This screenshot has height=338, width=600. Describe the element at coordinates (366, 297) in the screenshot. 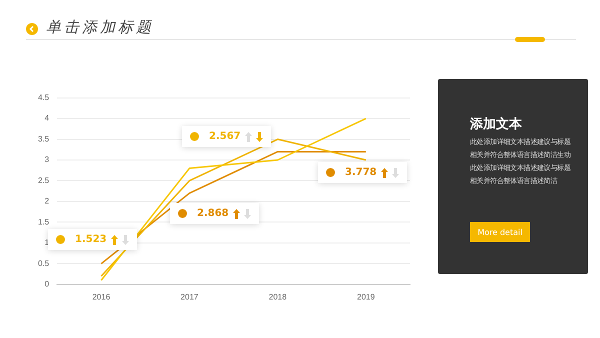

I see `x-tick-label: 2019` at that location.